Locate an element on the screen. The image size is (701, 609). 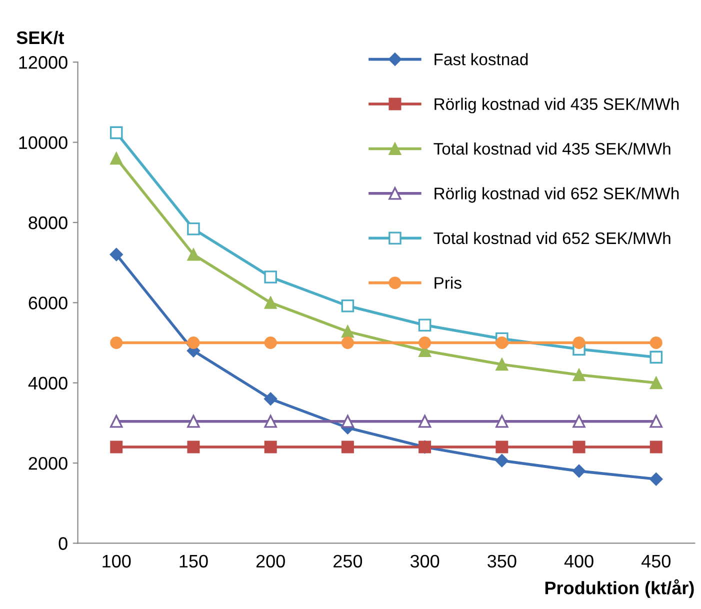
legend-label: Total kostnad vid 435 SEK/MWh is located at coordinates (552, 148).